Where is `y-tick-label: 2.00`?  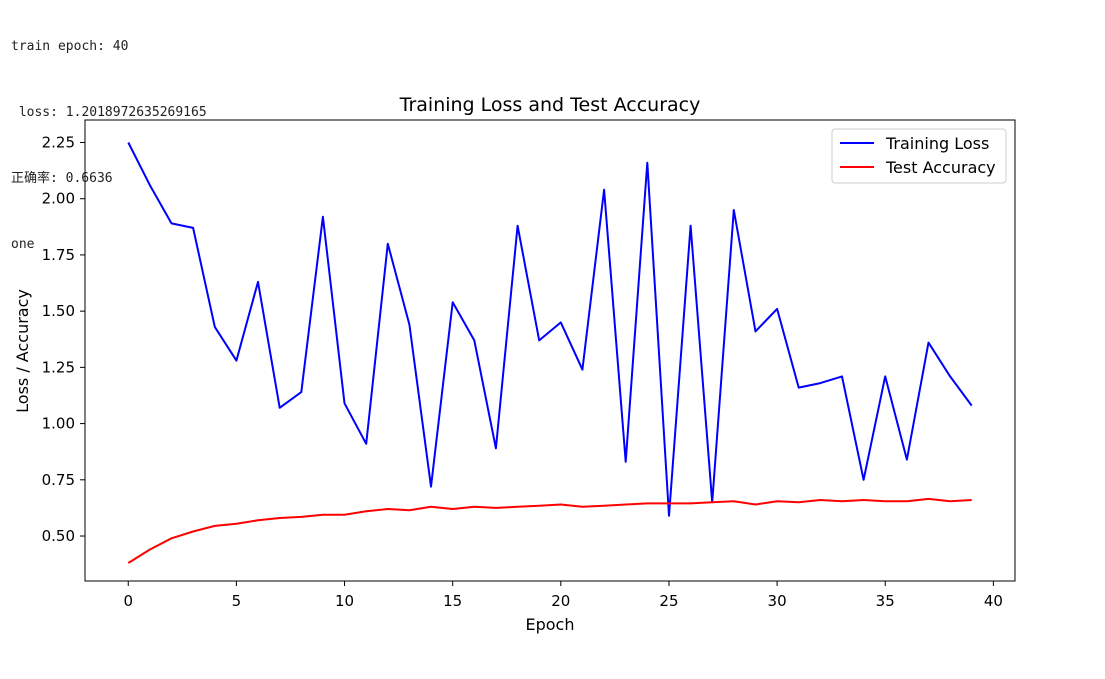
y-tick-label: 2.00 is located at coordinates (58, 199).